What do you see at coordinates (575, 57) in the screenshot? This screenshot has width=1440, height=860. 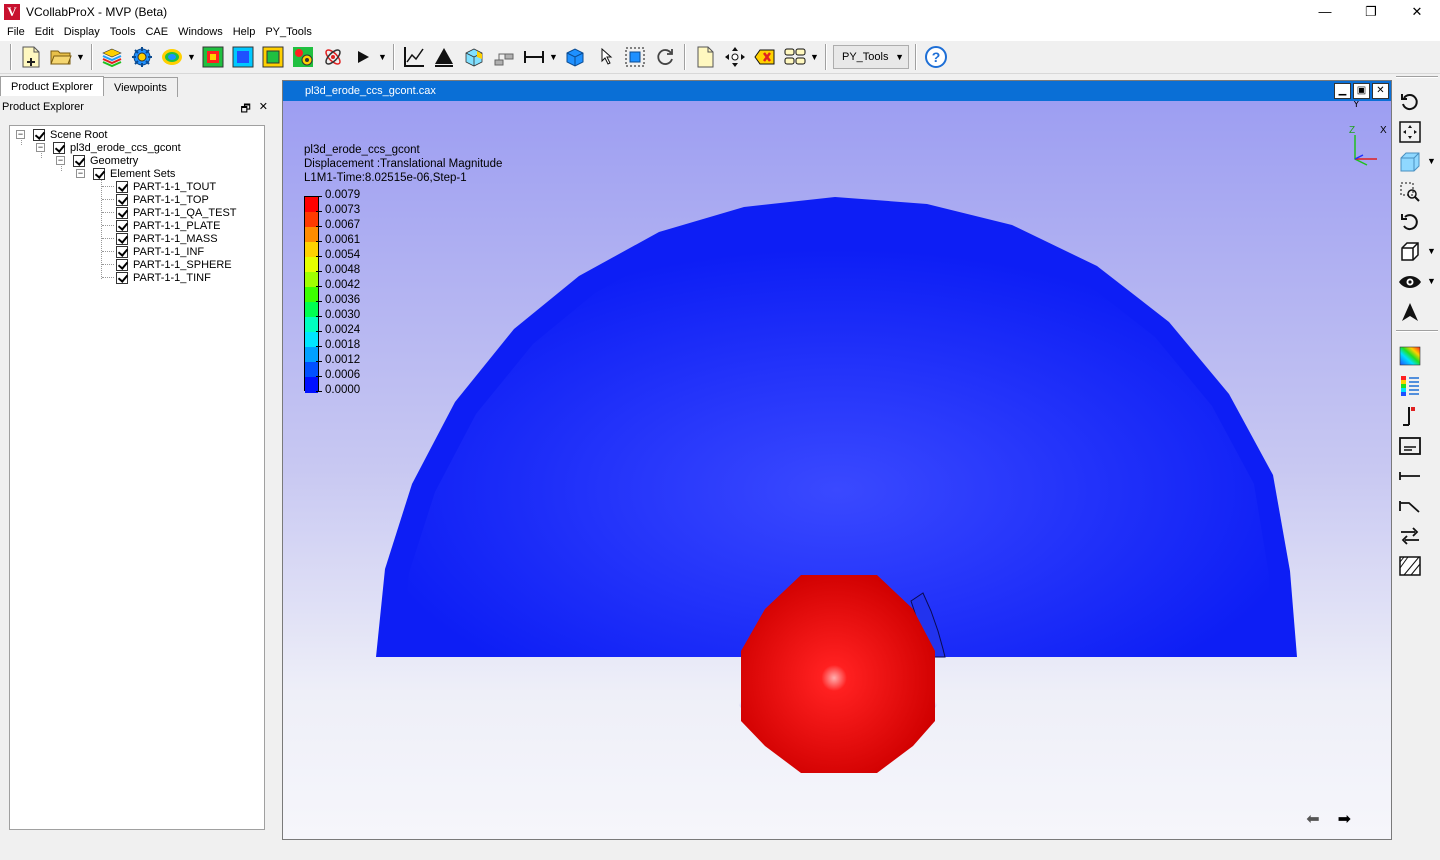 I see `cube-3d-icon` at bounding box center [575, 57].